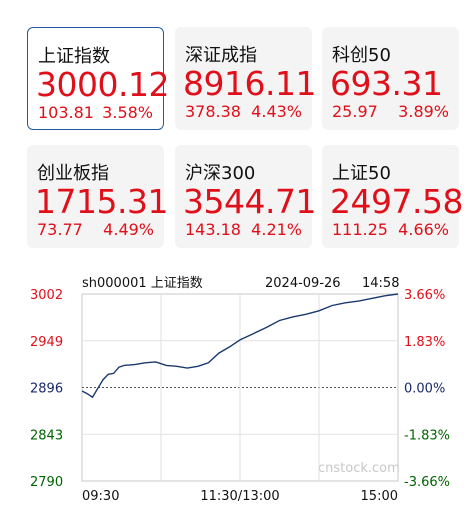 The height and width of the screenshot is (521, 475). What do you see at coordinates (46, 342) in the screenshot?
I see `y-left-tick: 2949` at bounding box center [46, 342].